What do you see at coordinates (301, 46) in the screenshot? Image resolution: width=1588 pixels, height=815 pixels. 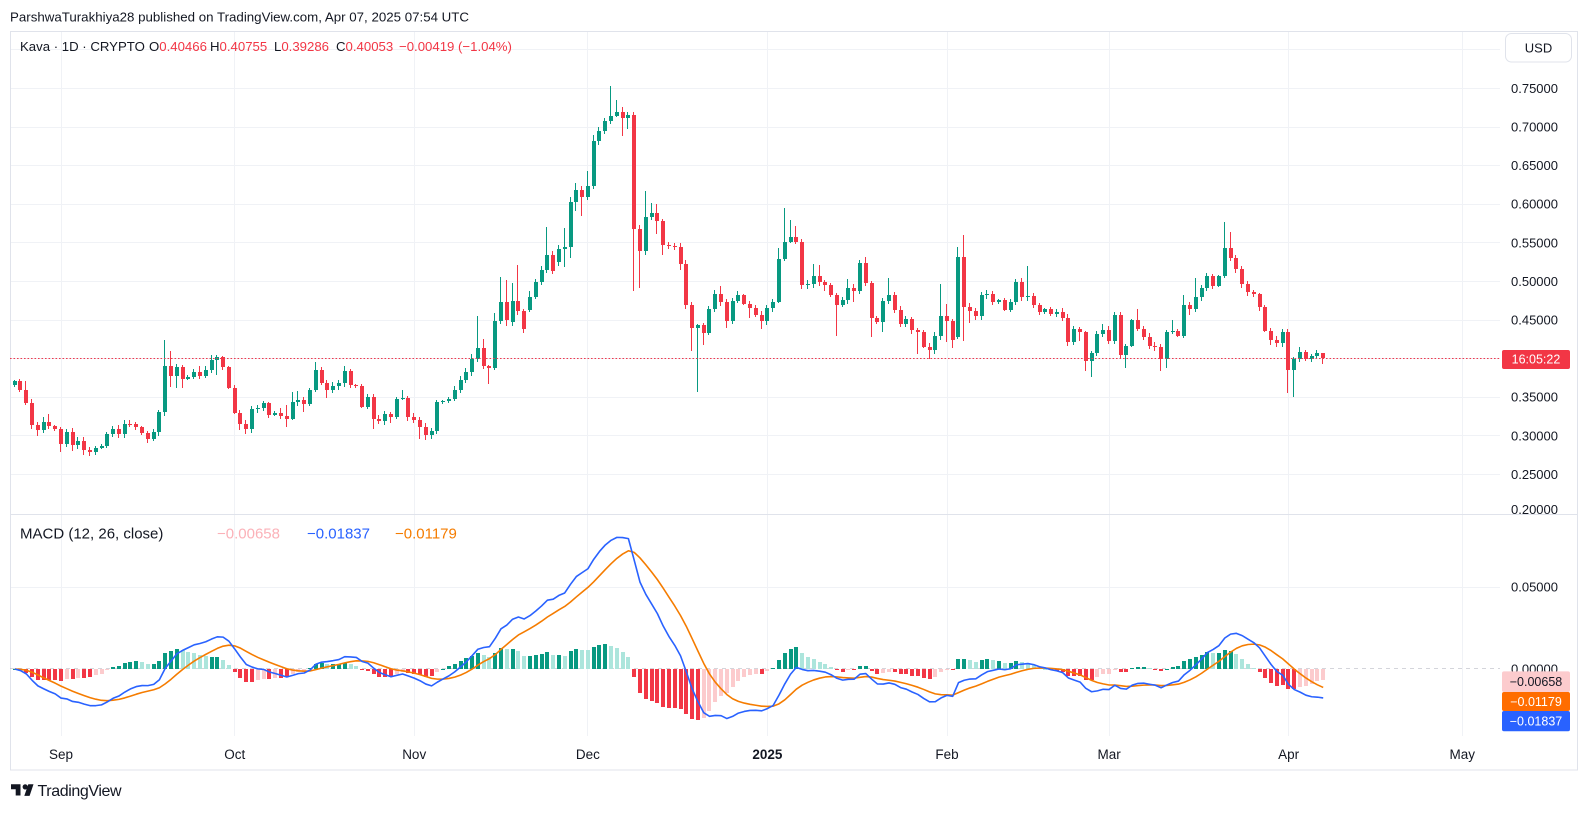 I see `svg-text: L0.39286` at bounding box center [301, 46].